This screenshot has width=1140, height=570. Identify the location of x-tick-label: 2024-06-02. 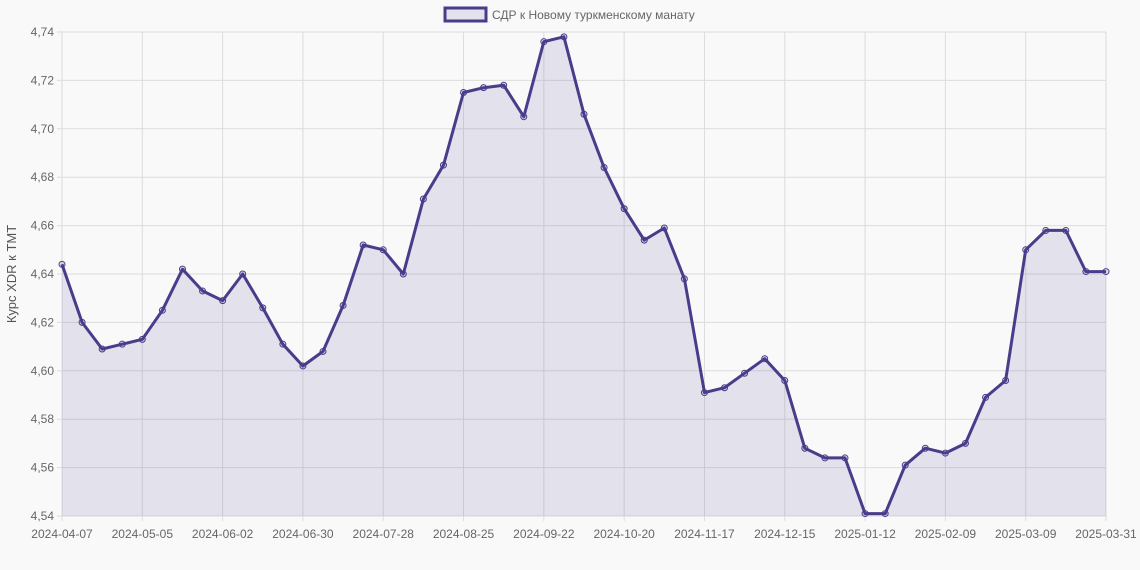
(223, 534).